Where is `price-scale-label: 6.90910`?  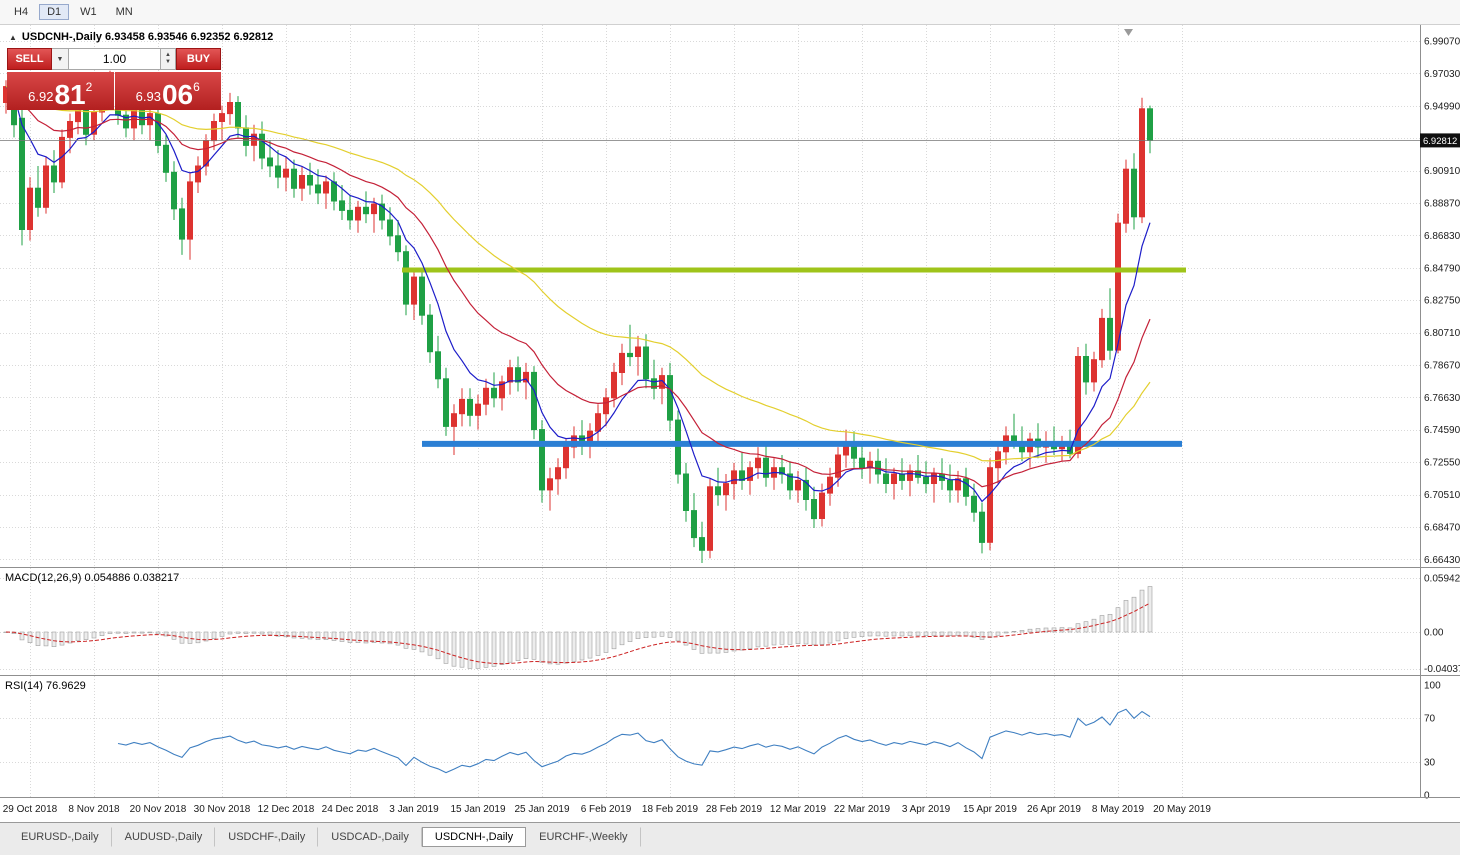 price-scale-label: 6.90910 is located at coordinates (1442, 171).